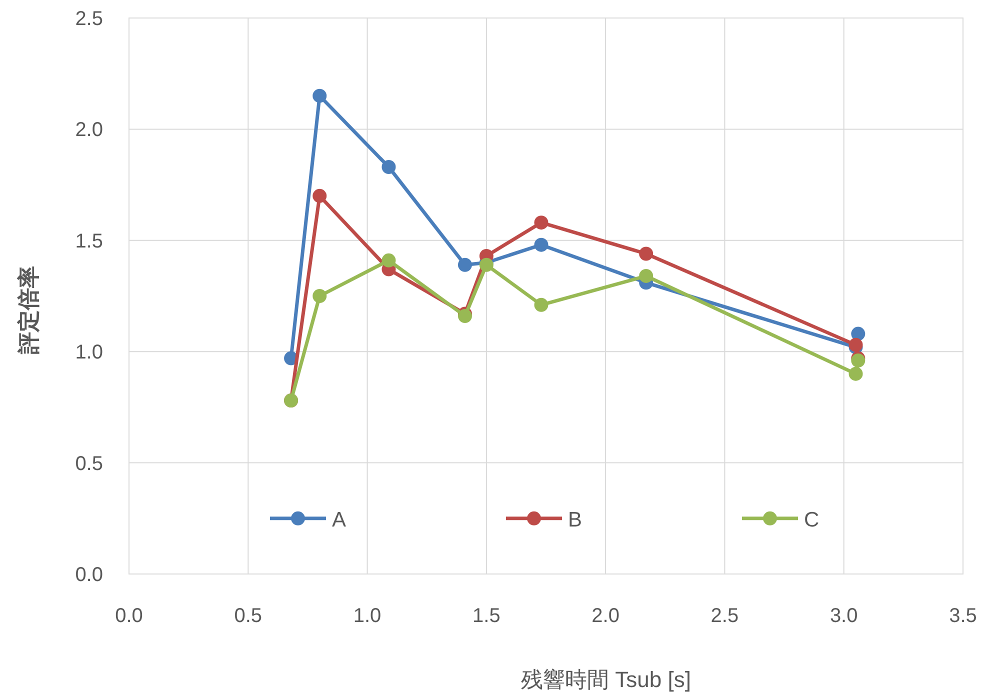  What do you see at coordinates (724, 616) in the screenshot?
I see `x-tick-label: 2.5` at bounding box center [724, 616].